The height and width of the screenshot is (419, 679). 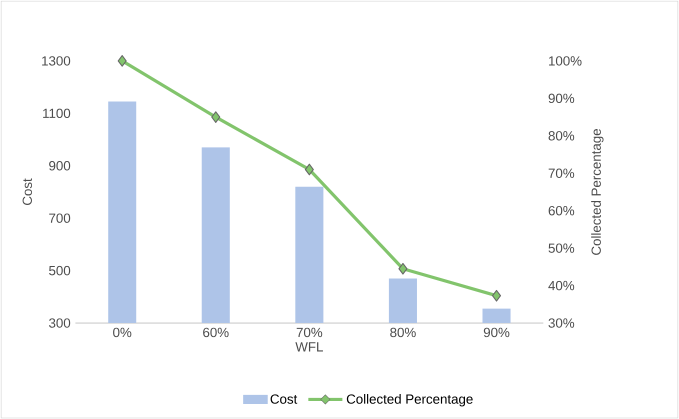 What do you see at coordinates (216, 333) in the screenshot?
I see `x-tick-label: 60%` at bounding box center [216, 333].